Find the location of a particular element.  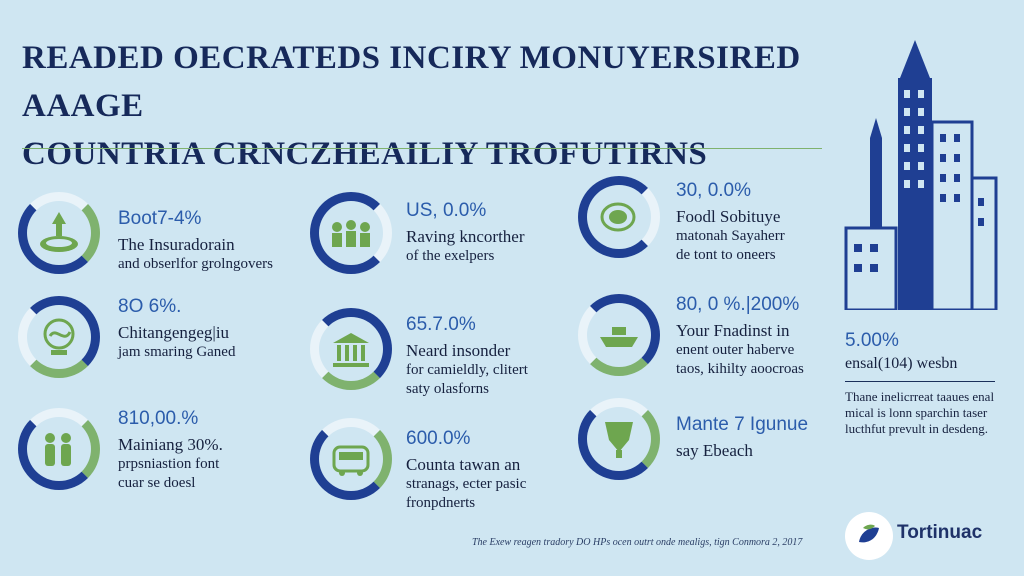

title-line-2: COUNTRIA CRNCZHEAILIY TROFUTIRNS is located at coordinates (365, 154).